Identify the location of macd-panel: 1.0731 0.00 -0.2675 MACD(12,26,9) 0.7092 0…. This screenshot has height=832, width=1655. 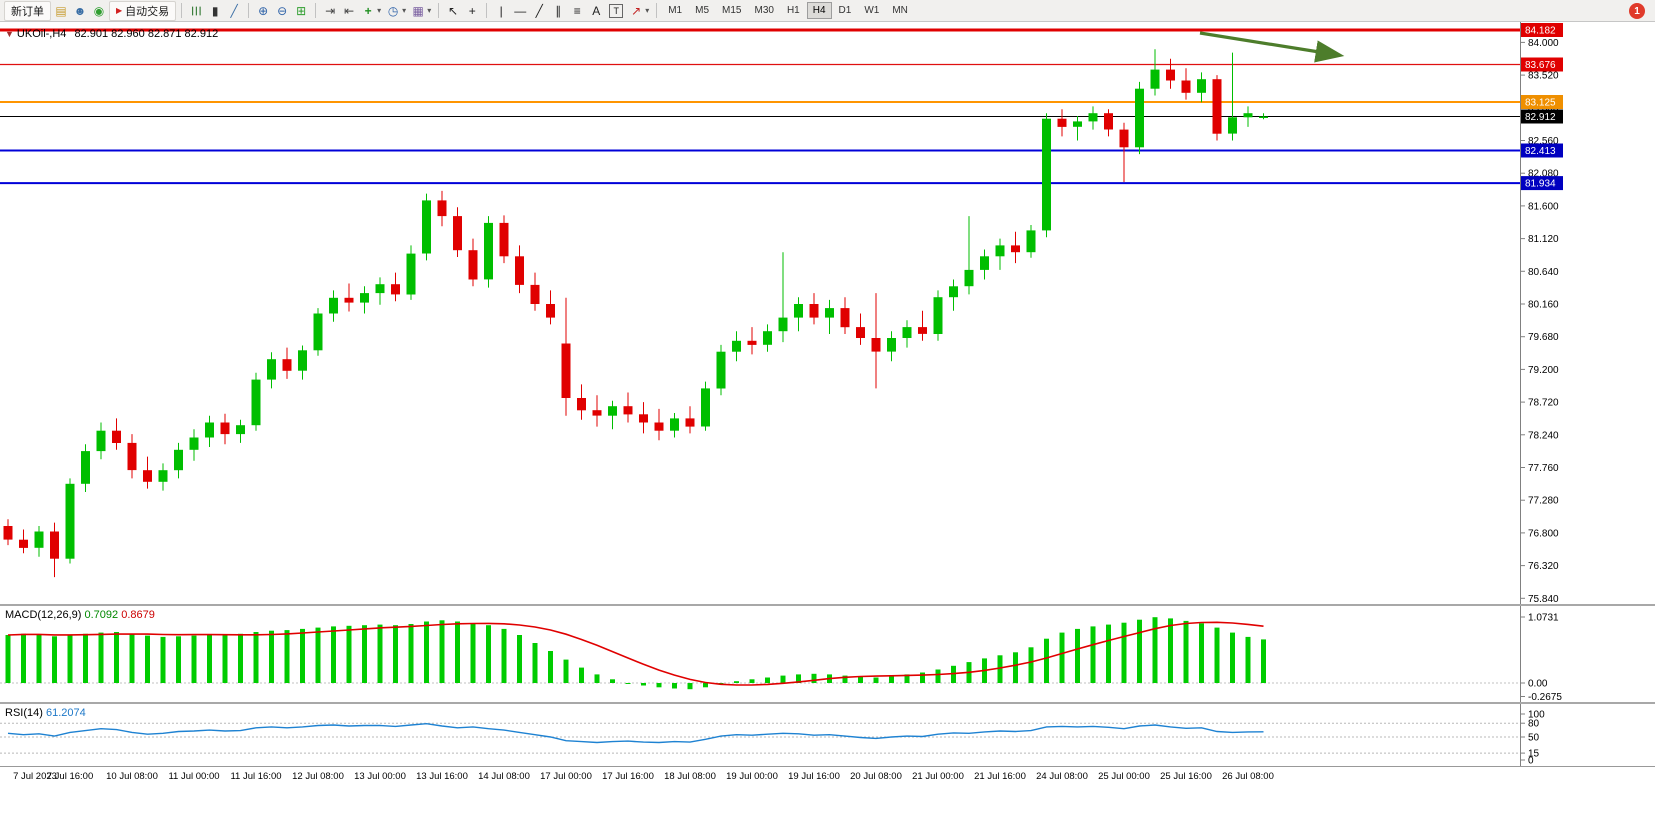
(827, 654).